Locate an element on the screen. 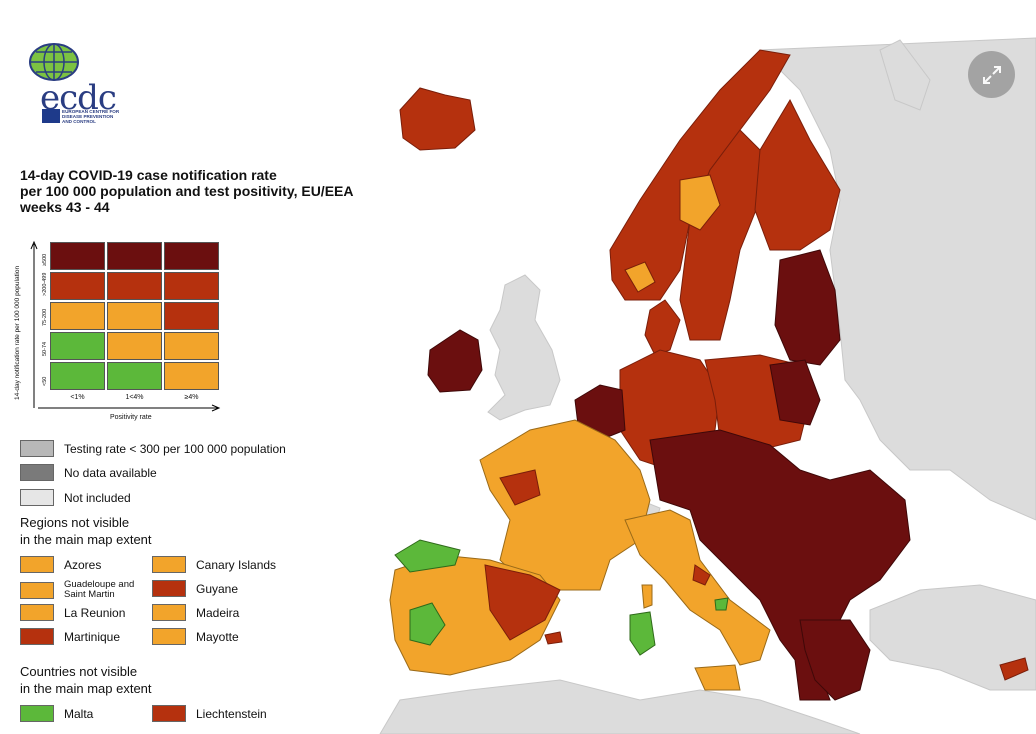 The width and height of the screenshot is (1036, 734). lithuania-poland-dark-region is located at coordinates (795, 392).